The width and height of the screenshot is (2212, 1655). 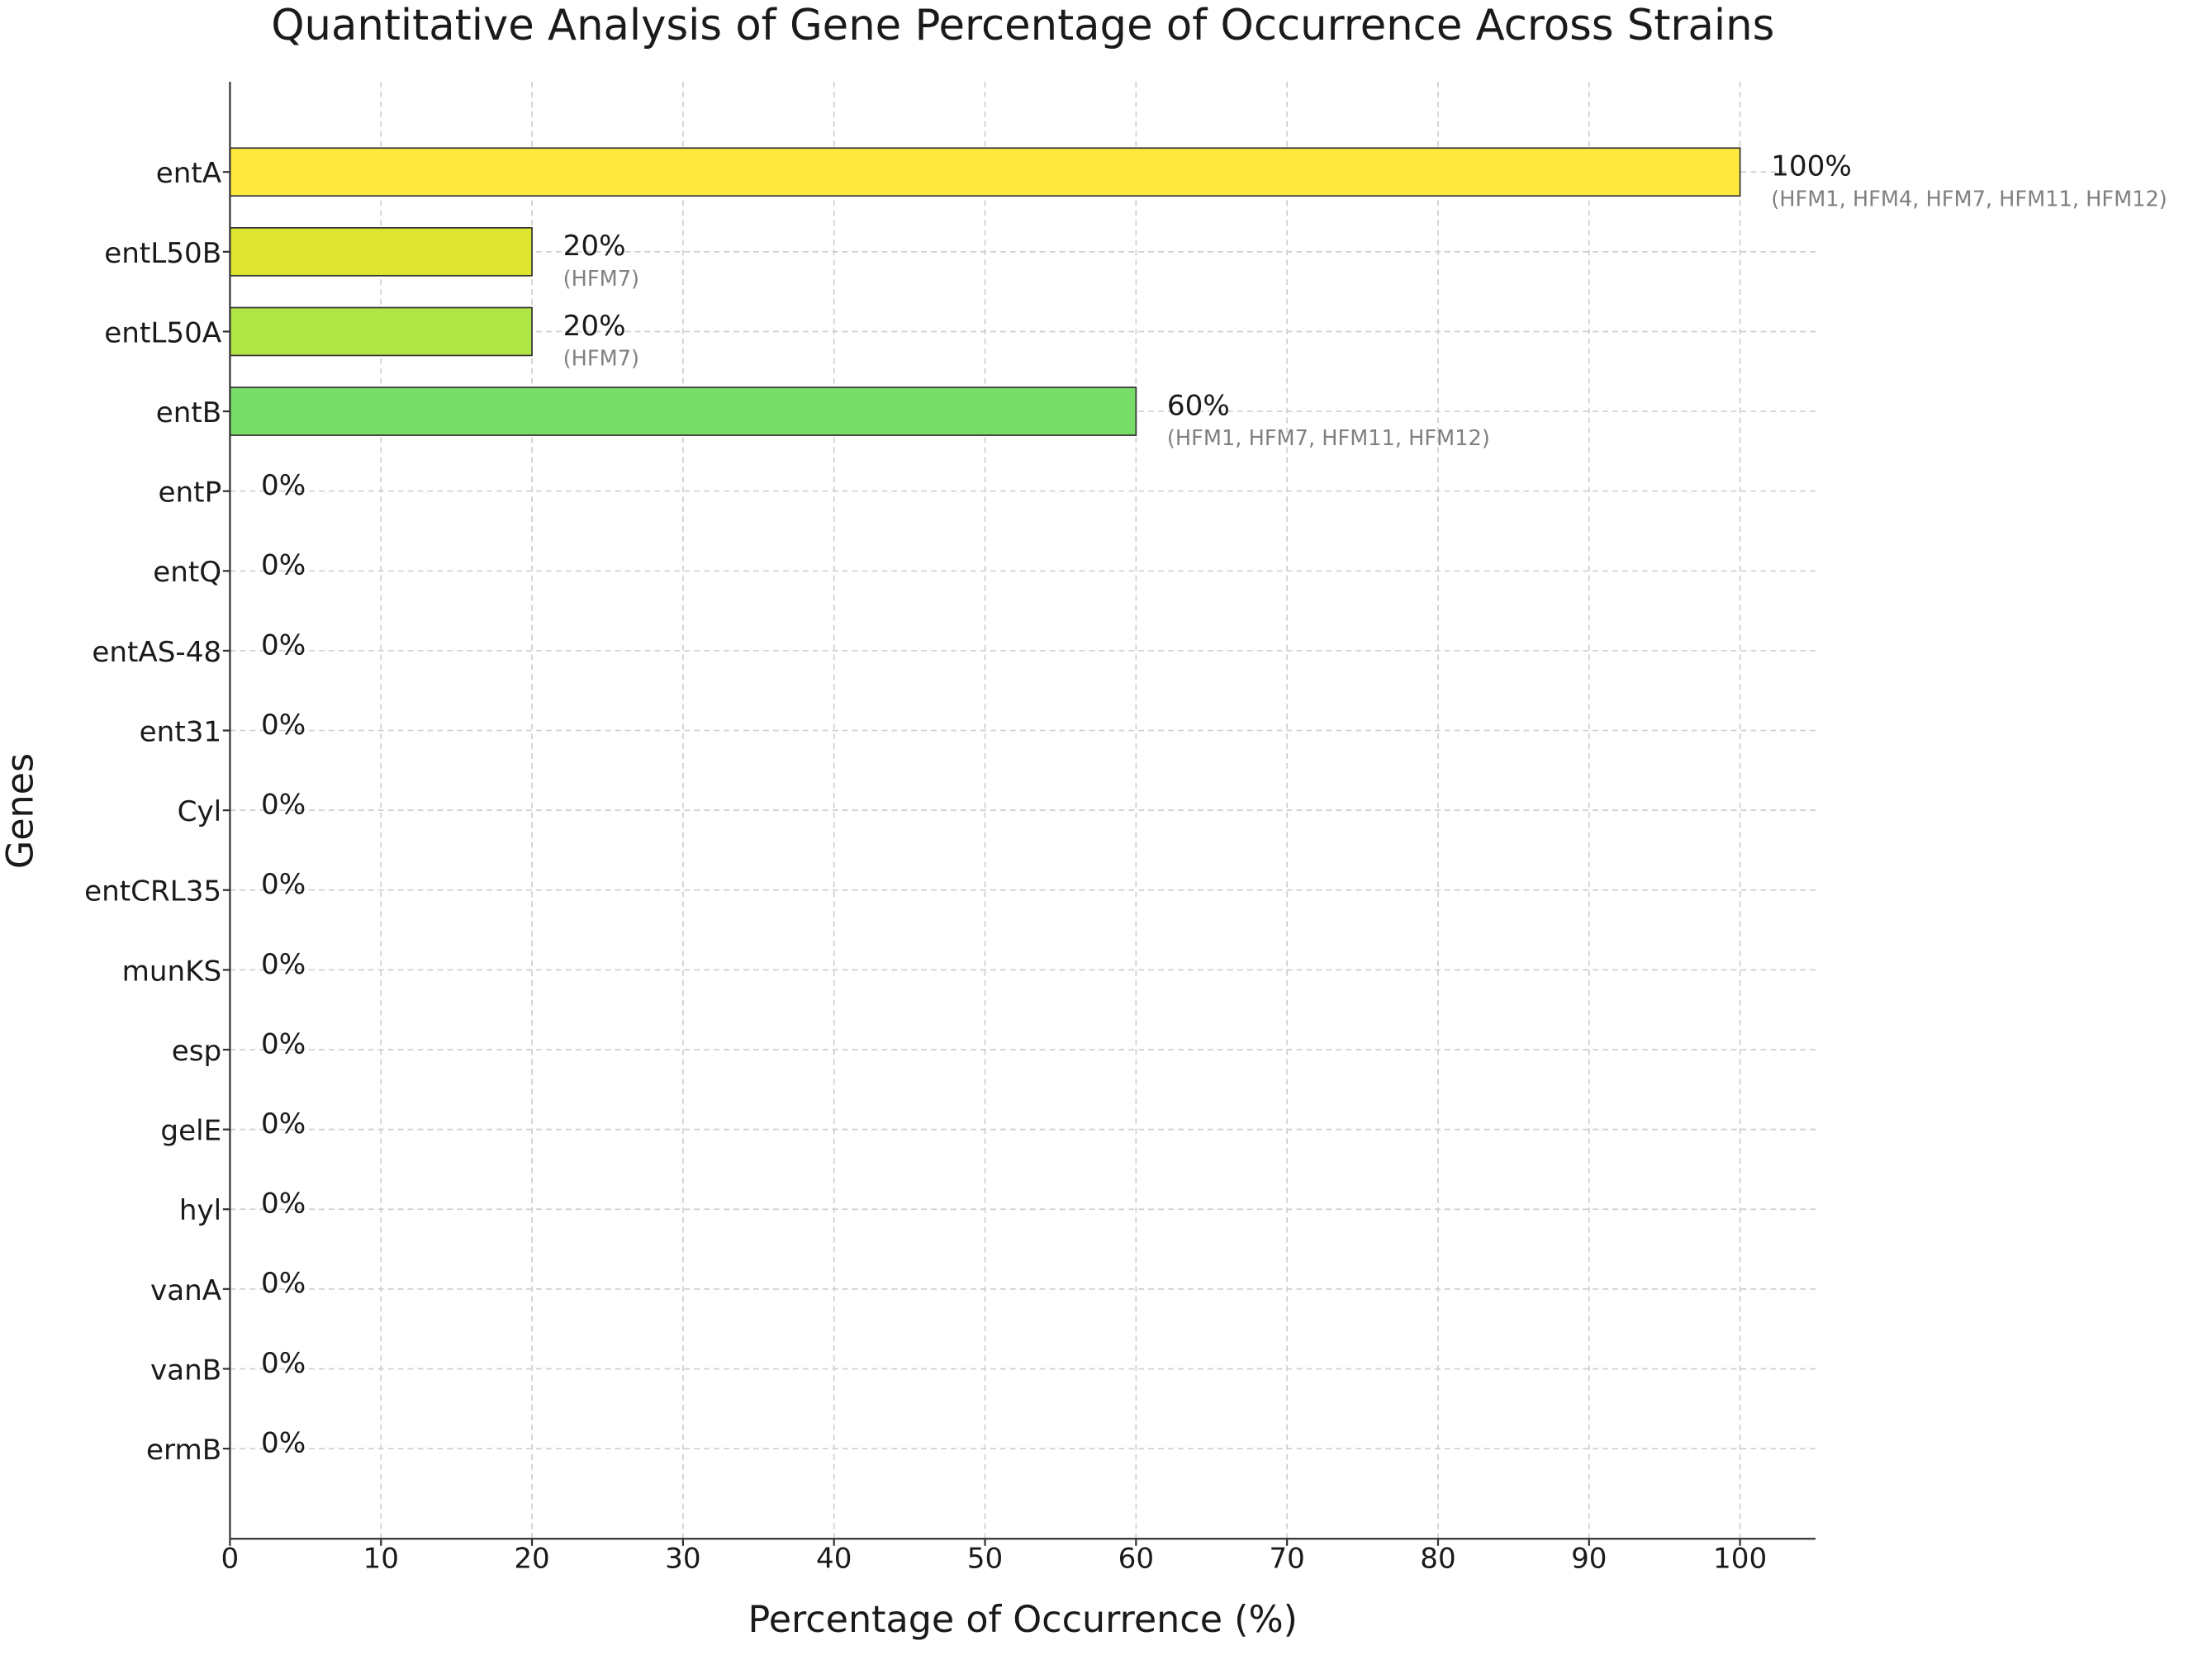 I want to click on y-tick-label: vanB, so click(x=185, y=1370).